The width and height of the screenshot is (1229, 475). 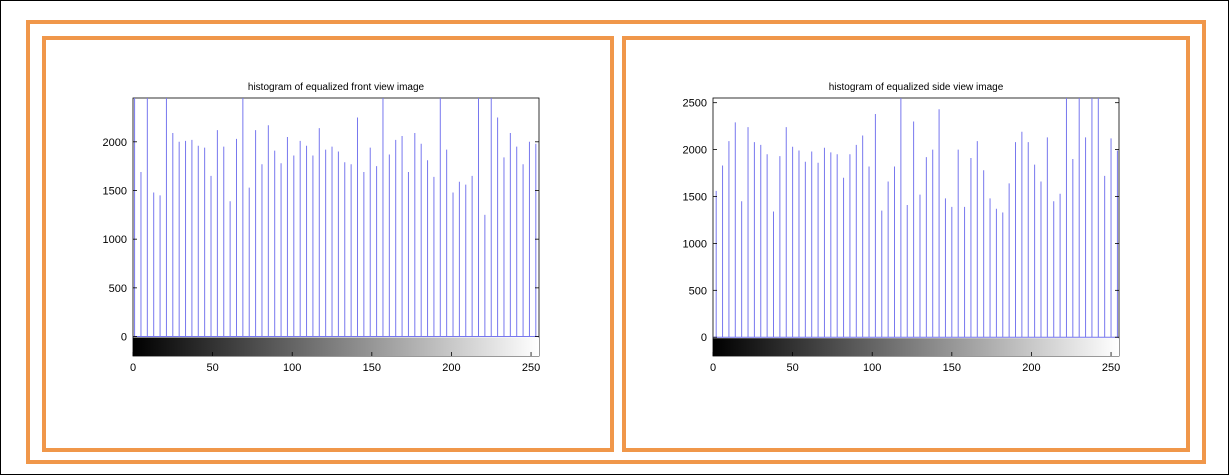 I want to click on chart-title: histogram of equalized side view image, so click(x=916, y=87).